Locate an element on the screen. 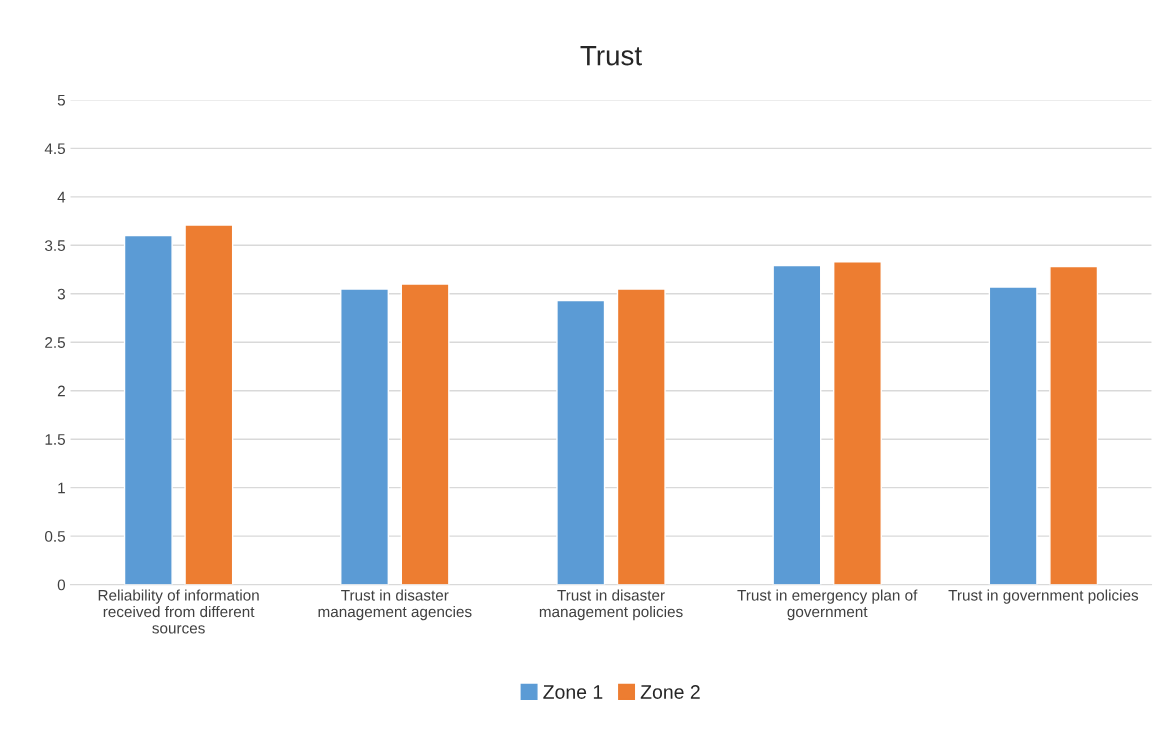  y-tick-label: 1 is located at coordinates (61, 488).